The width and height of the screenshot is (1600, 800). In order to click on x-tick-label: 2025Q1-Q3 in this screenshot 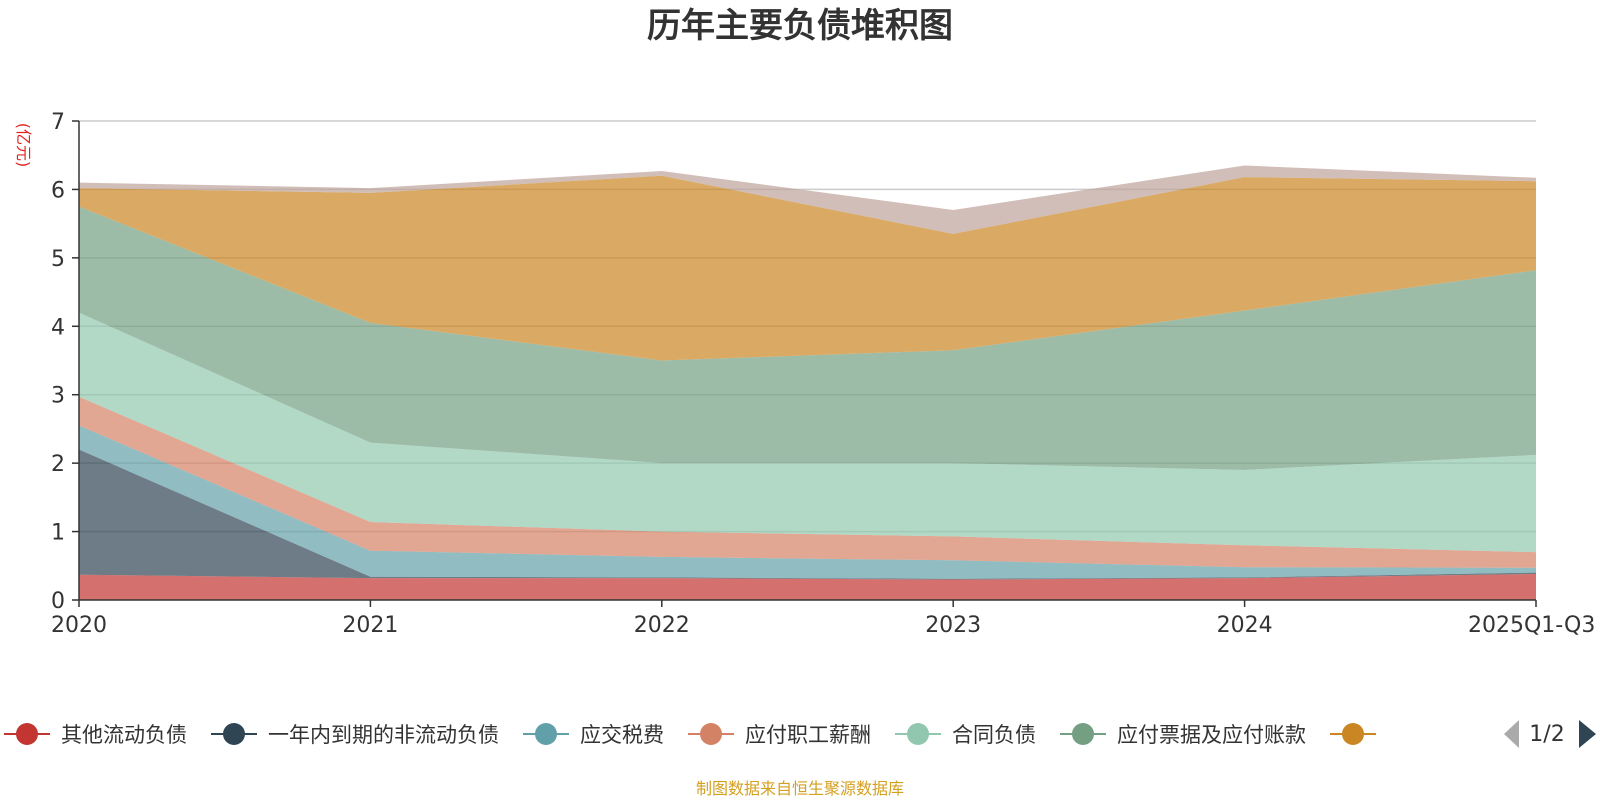, I will do `click(1531, 625)`.